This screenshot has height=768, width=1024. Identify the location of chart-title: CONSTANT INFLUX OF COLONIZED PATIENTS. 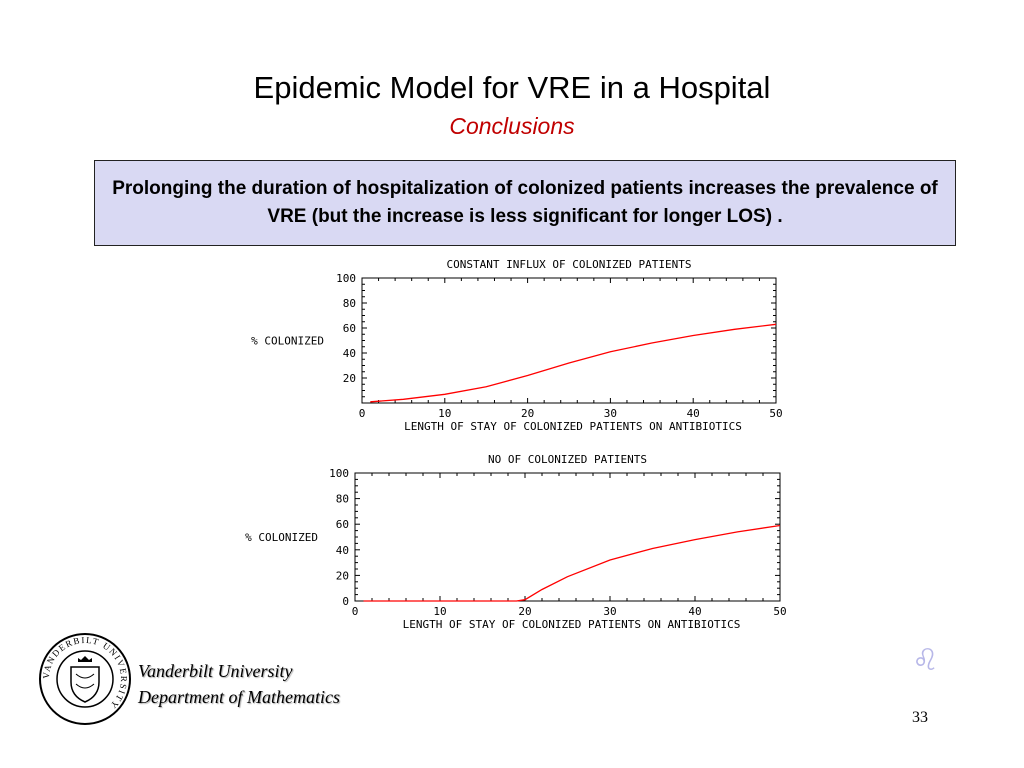
(568, 264).